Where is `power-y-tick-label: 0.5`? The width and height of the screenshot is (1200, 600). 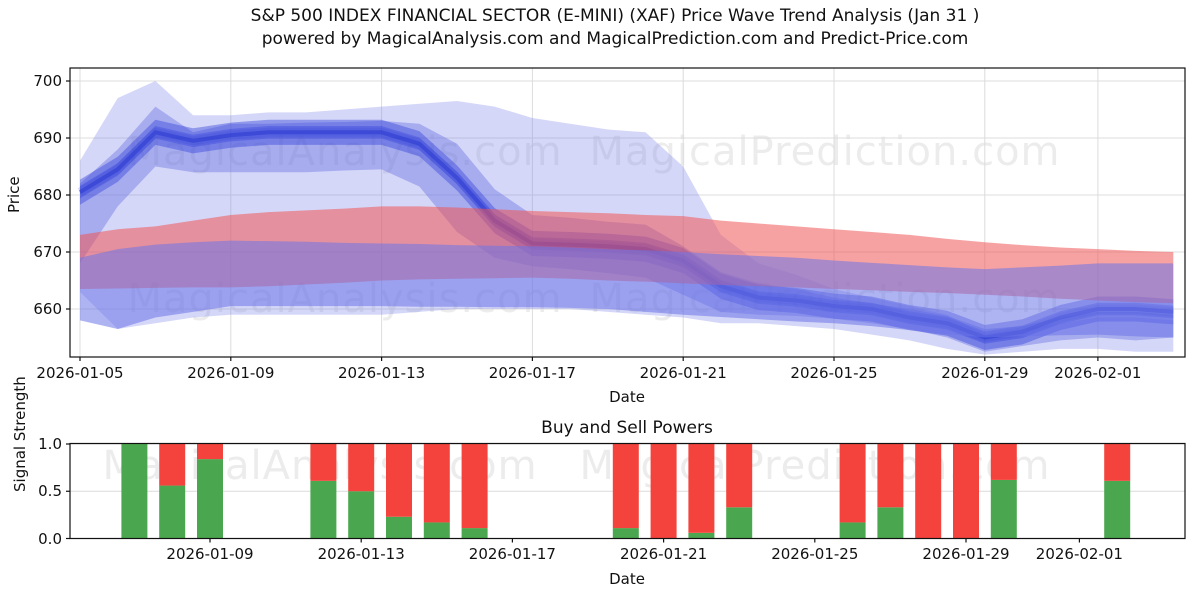
power-y-tick-label: 0.5 is located at coordinates (50, 491).